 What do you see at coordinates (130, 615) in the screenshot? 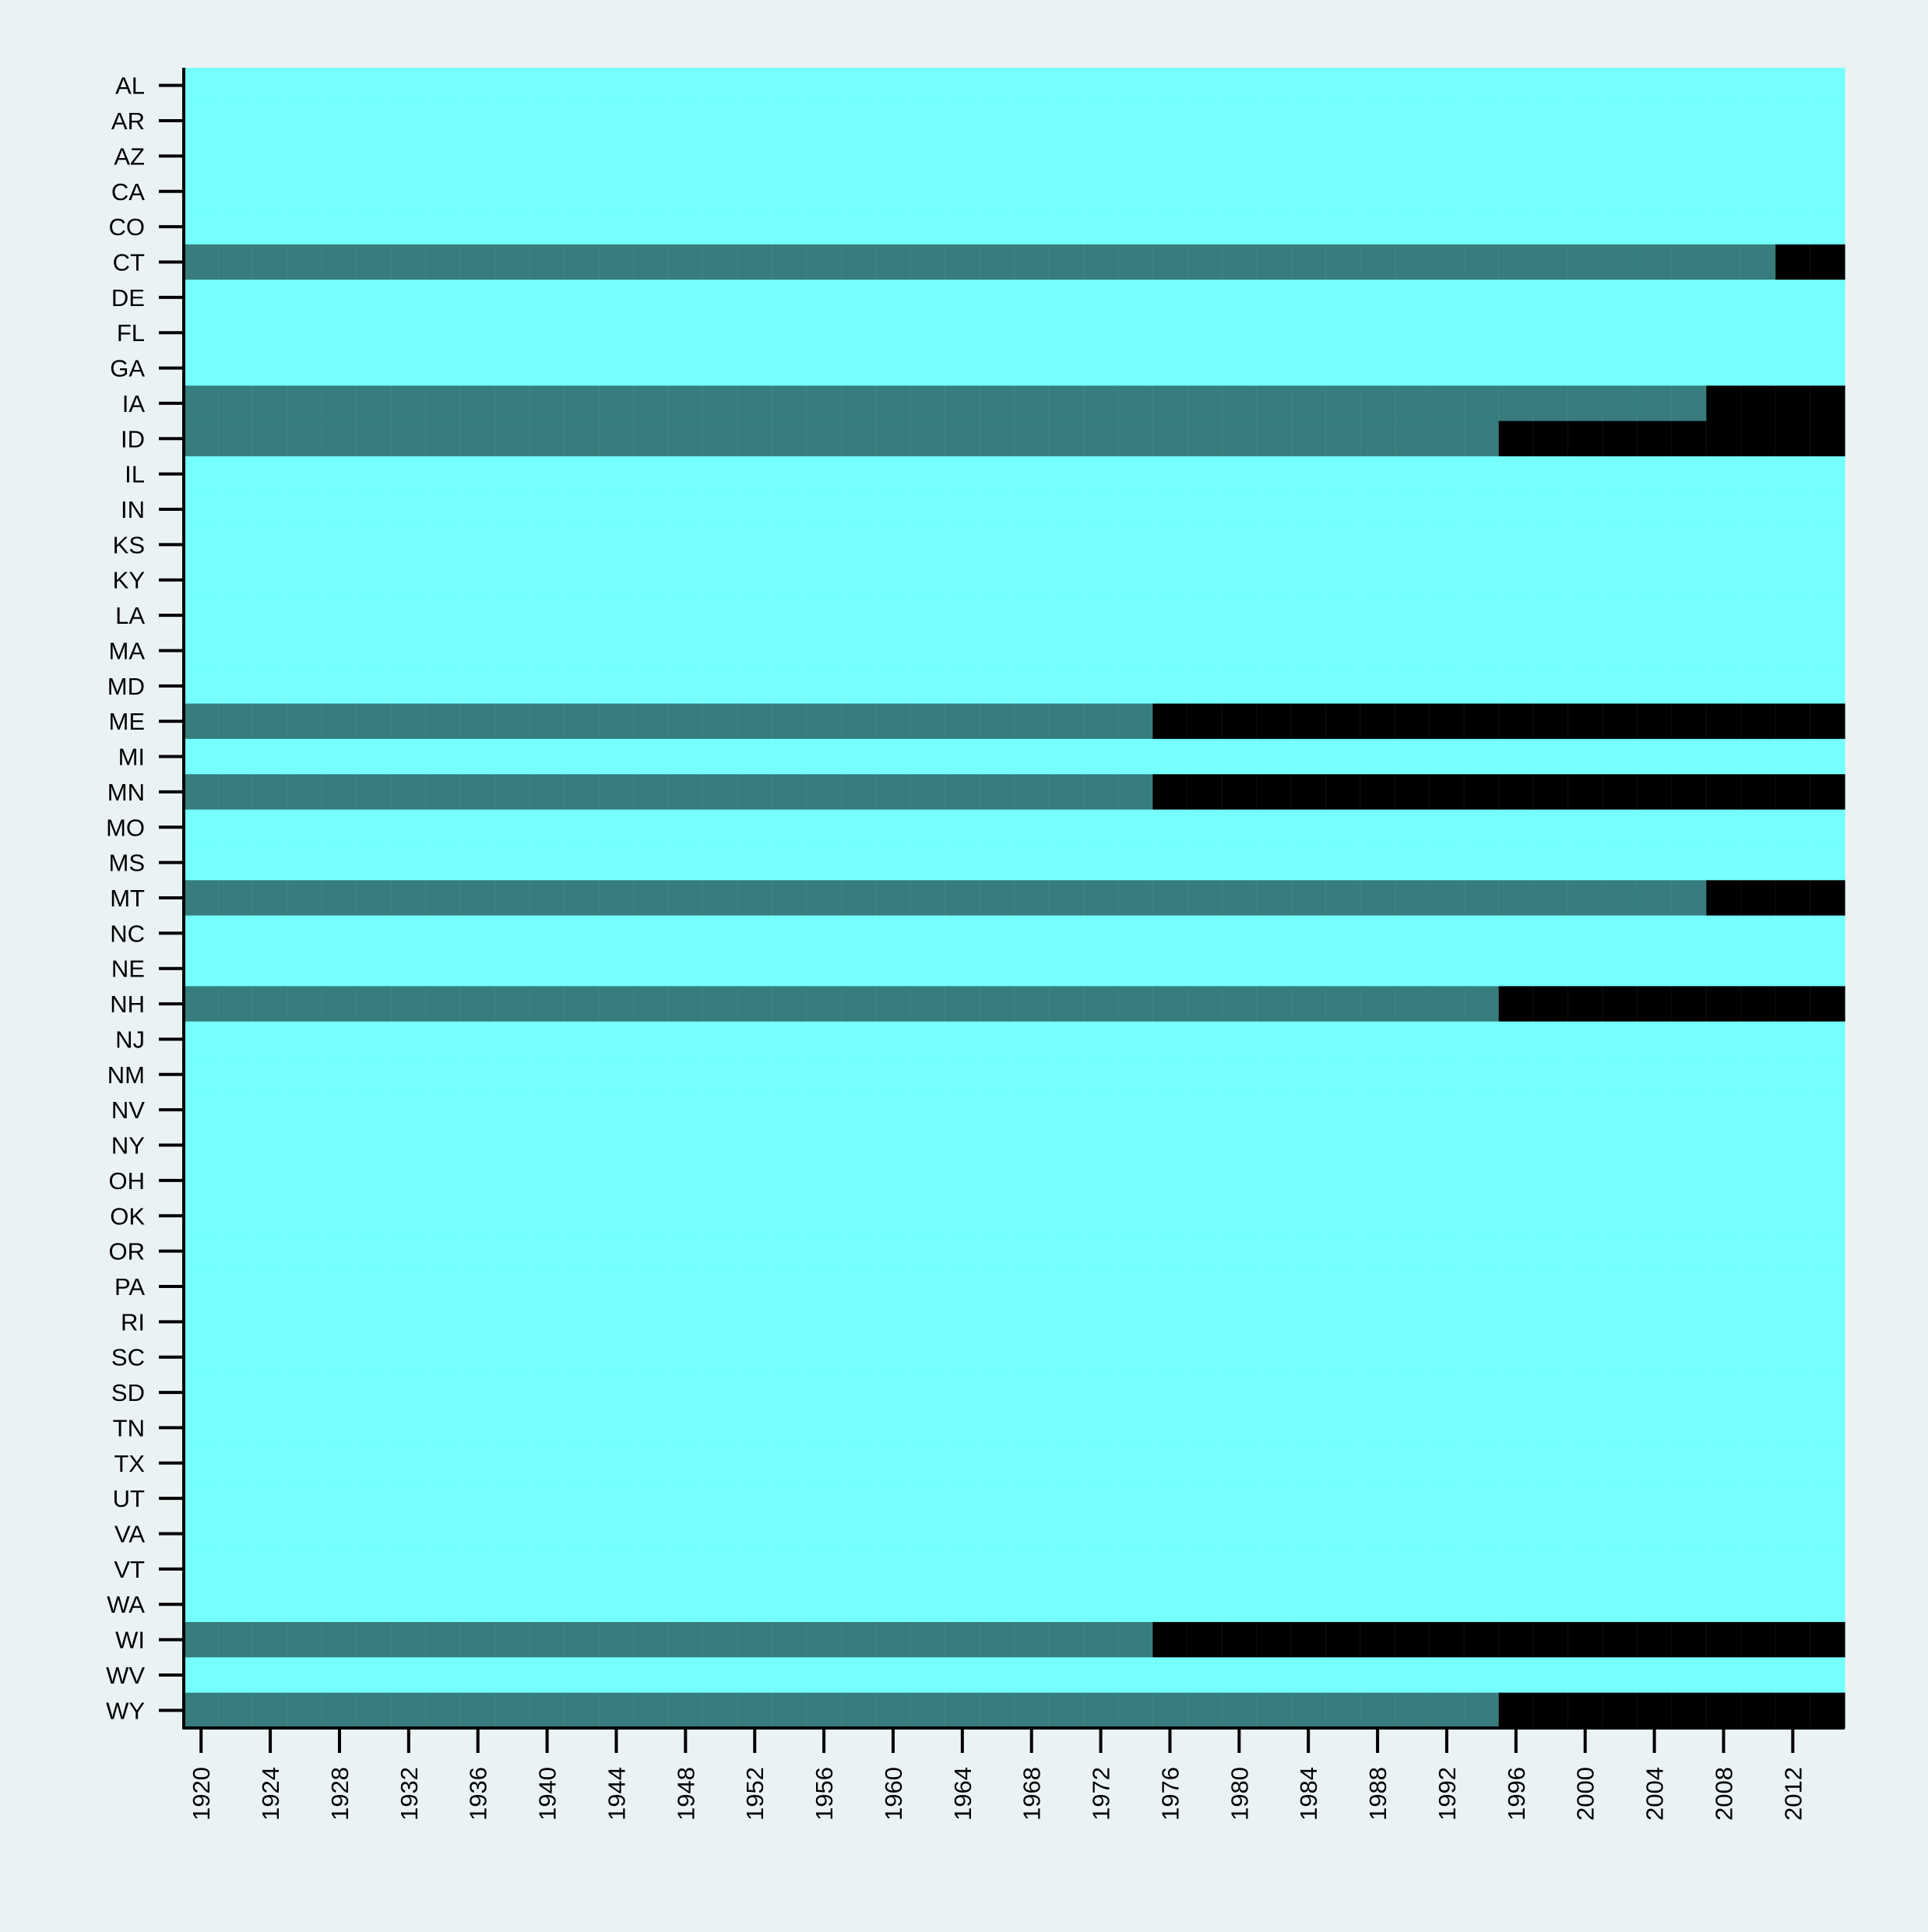
I see `y-tick-label-la: LA` at bounding box center [130, 615].